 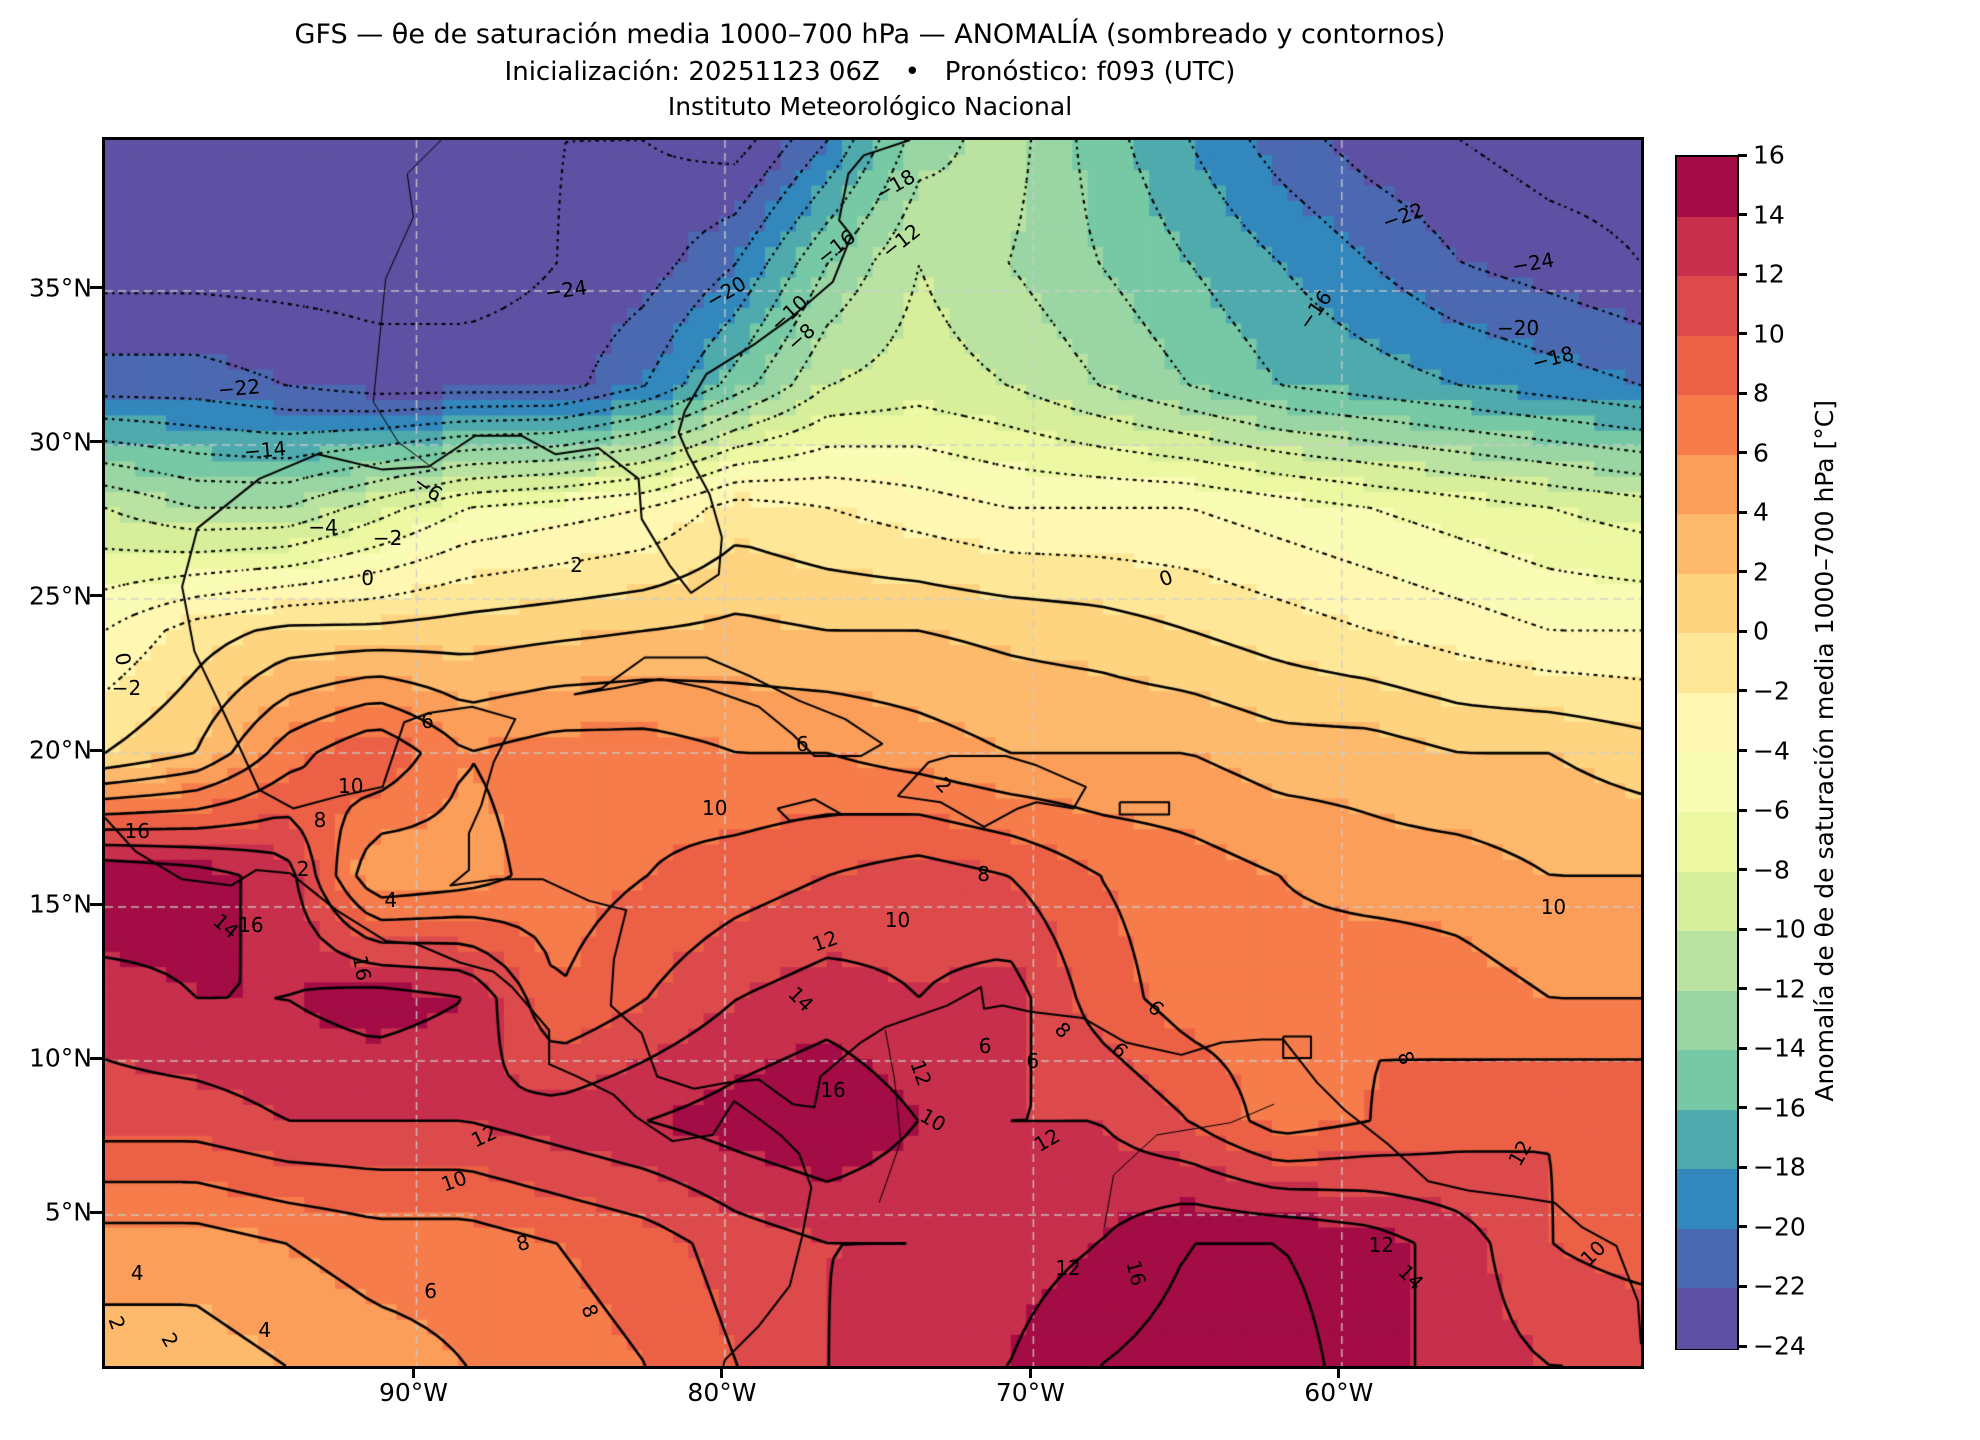 What do you see at coordinates (1779, 989) in the screenshot?
I see `colorbar-tick-label-−12: −12` at bounding box center [1779, 989].